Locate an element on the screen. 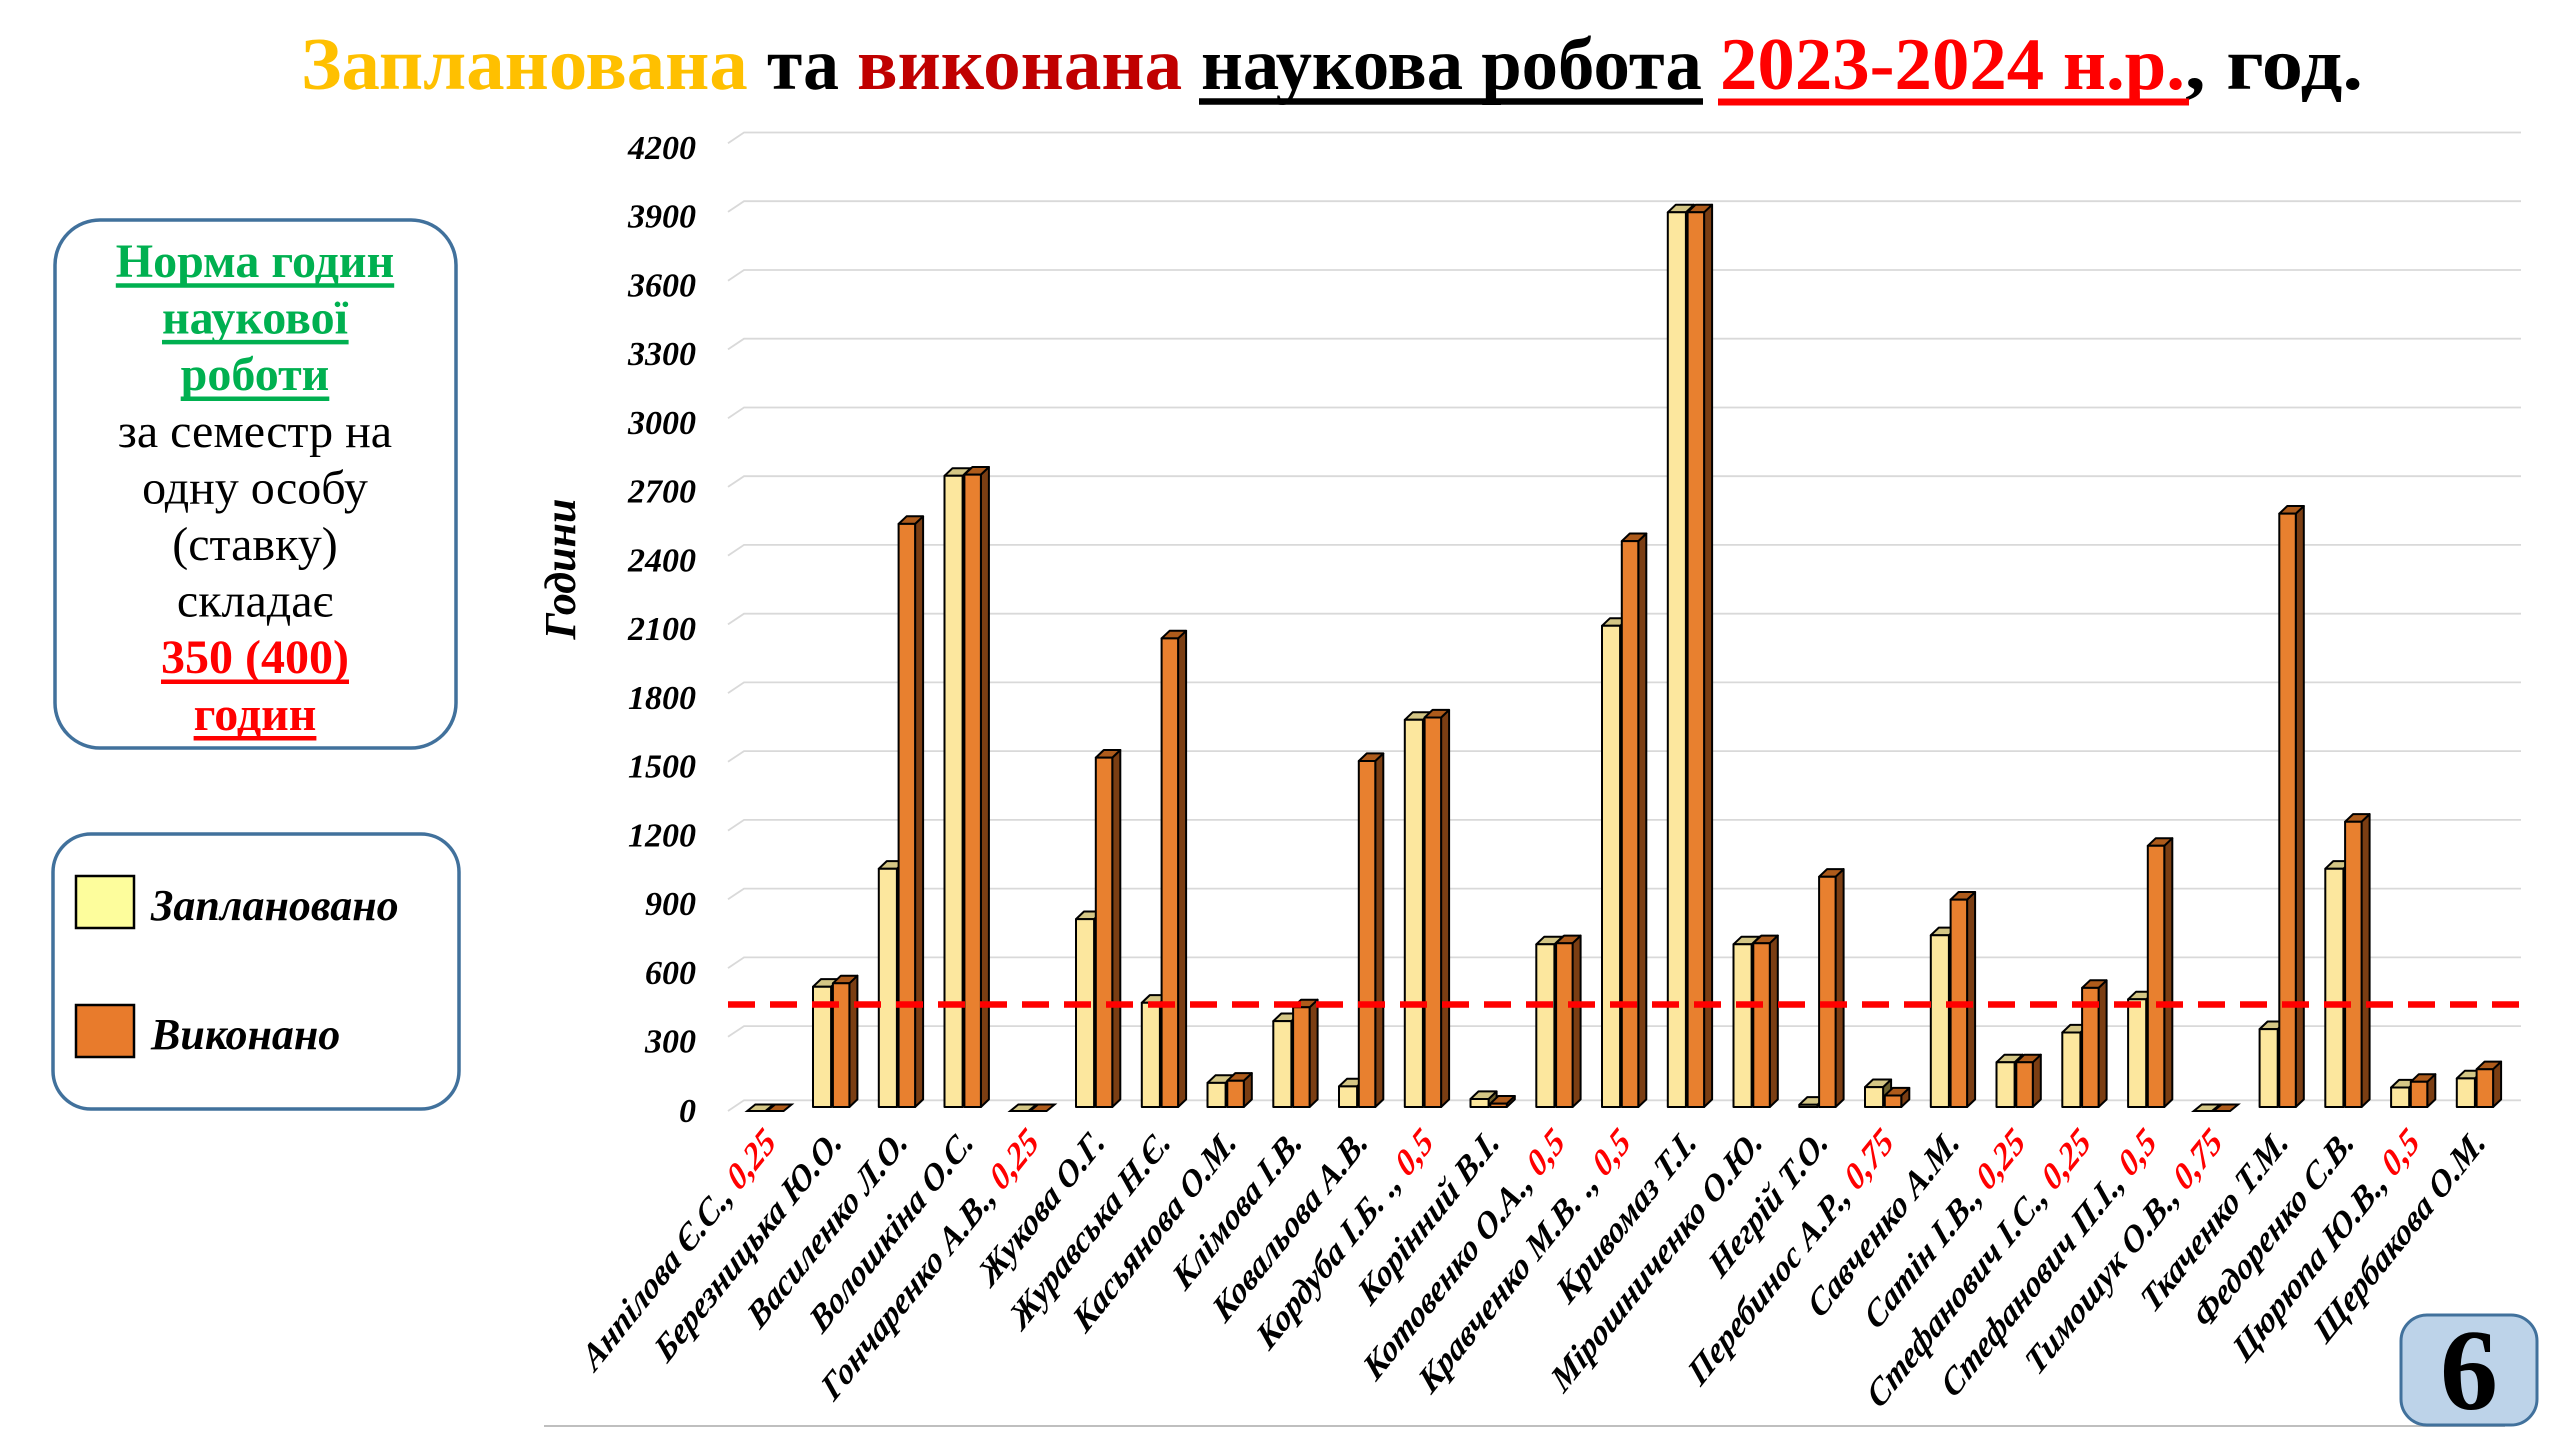 This screenshot has width=2560, height=1440. svg-text: годин is located at coordinates (255, 714).